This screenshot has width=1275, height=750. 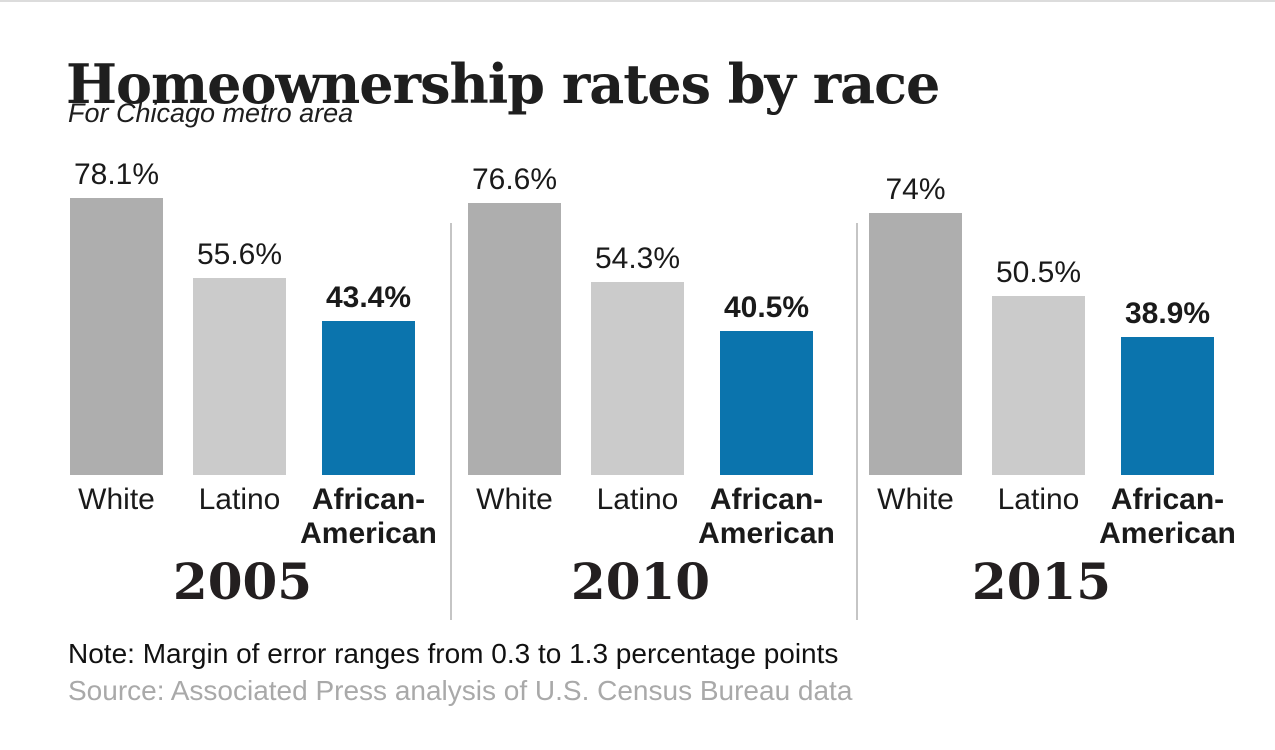 I want to click on top-border-rule, so click(x=637, y=1).